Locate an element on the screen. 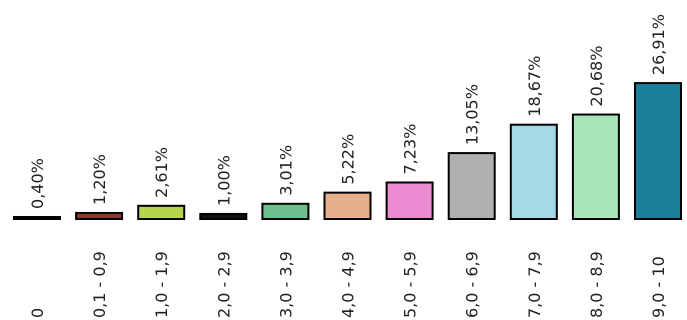 This screenshot has height=320, width=687. value-label-6: 7,23% is located at coordinates (410, 149).